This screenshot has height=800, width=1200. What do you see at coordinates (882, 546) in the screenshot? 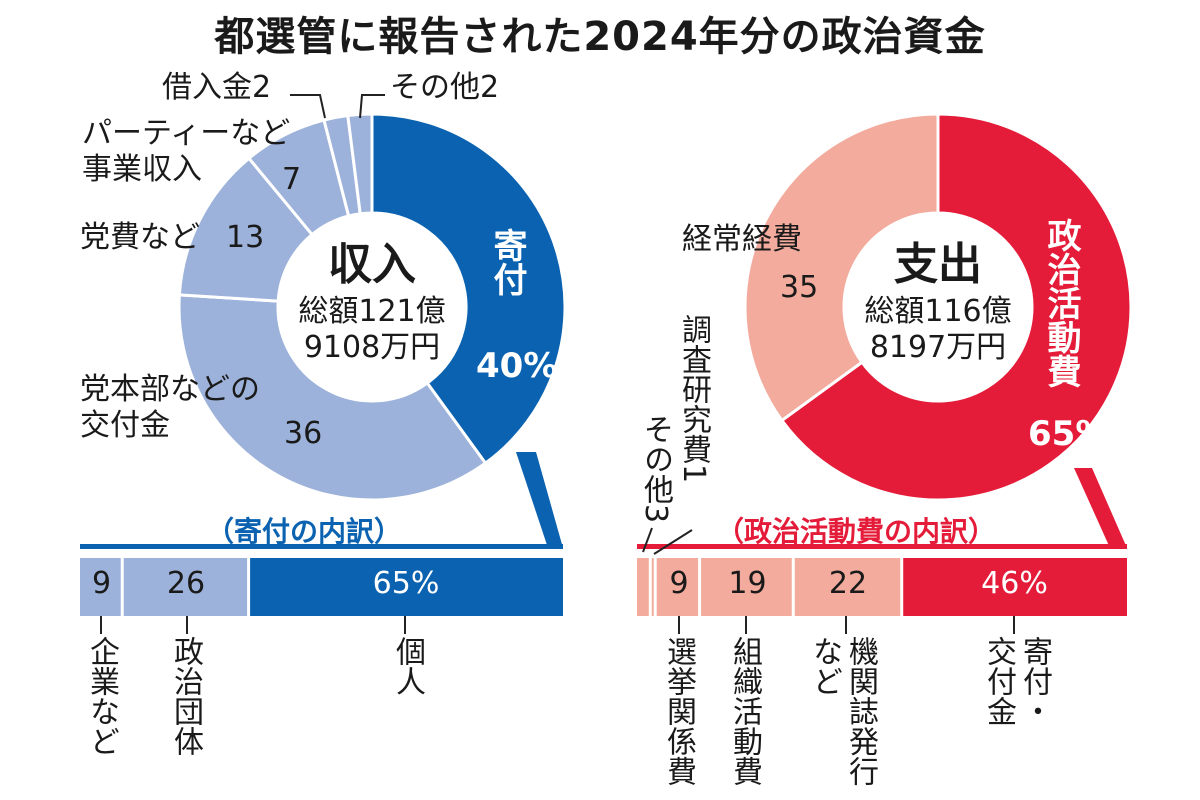
I see `expense-connector-line` at bounding box center [882, 546].